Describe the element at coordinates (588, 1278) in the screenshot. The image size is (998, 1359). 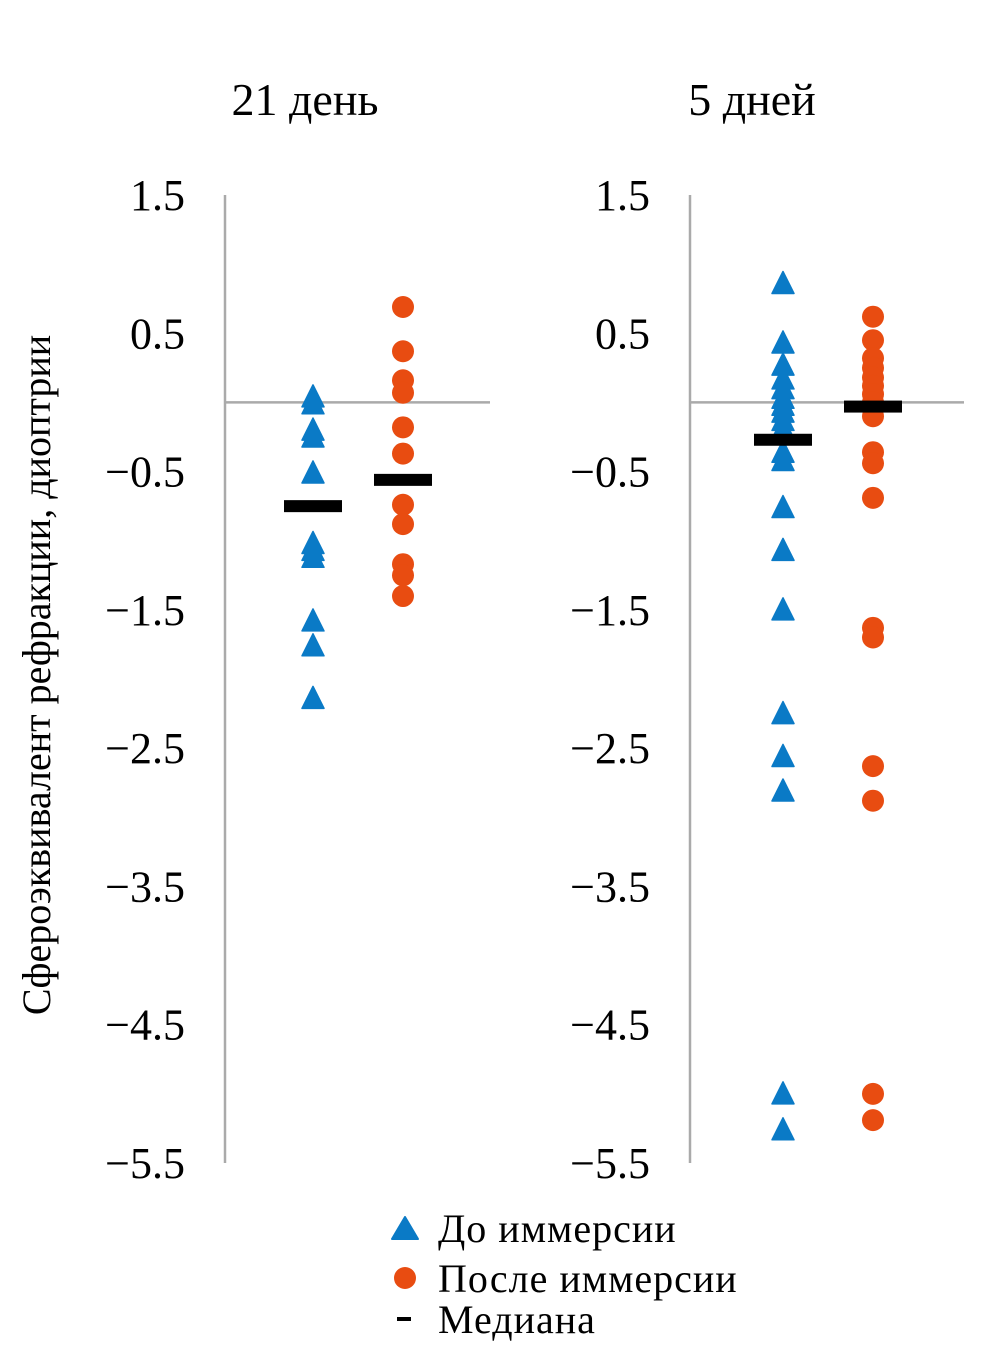
I see `legend-label-after: После иммерсии` at that location.